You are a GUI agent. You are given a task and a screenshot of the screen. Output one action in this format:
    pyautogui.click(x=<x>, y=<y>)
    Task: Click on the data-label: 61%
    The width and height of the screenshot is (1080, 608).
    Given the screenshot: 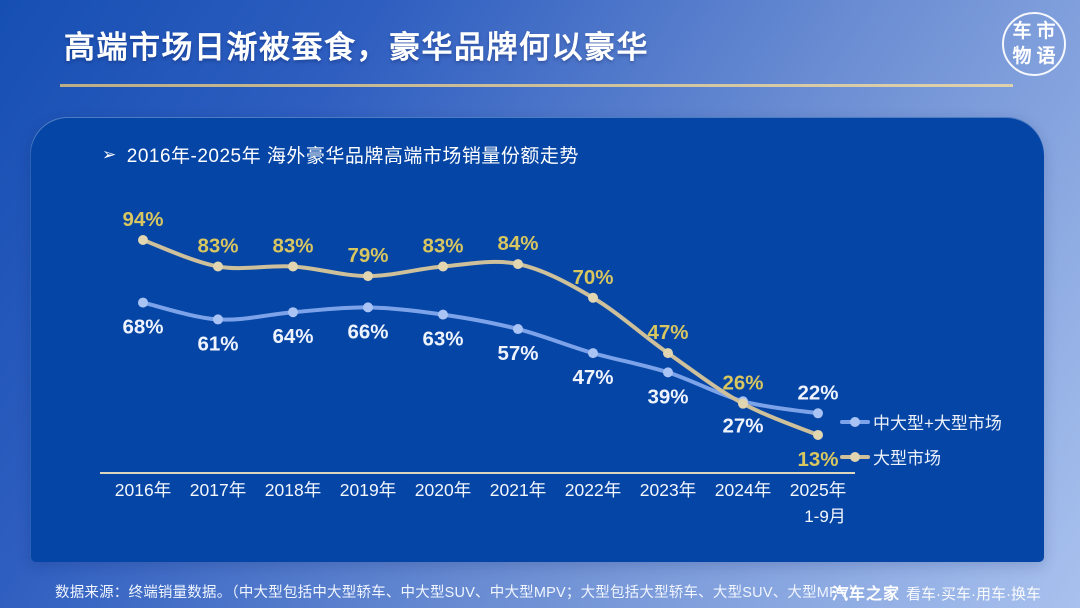 What is the action you would take?
    pyautogui.click(x=217, y=343)
    